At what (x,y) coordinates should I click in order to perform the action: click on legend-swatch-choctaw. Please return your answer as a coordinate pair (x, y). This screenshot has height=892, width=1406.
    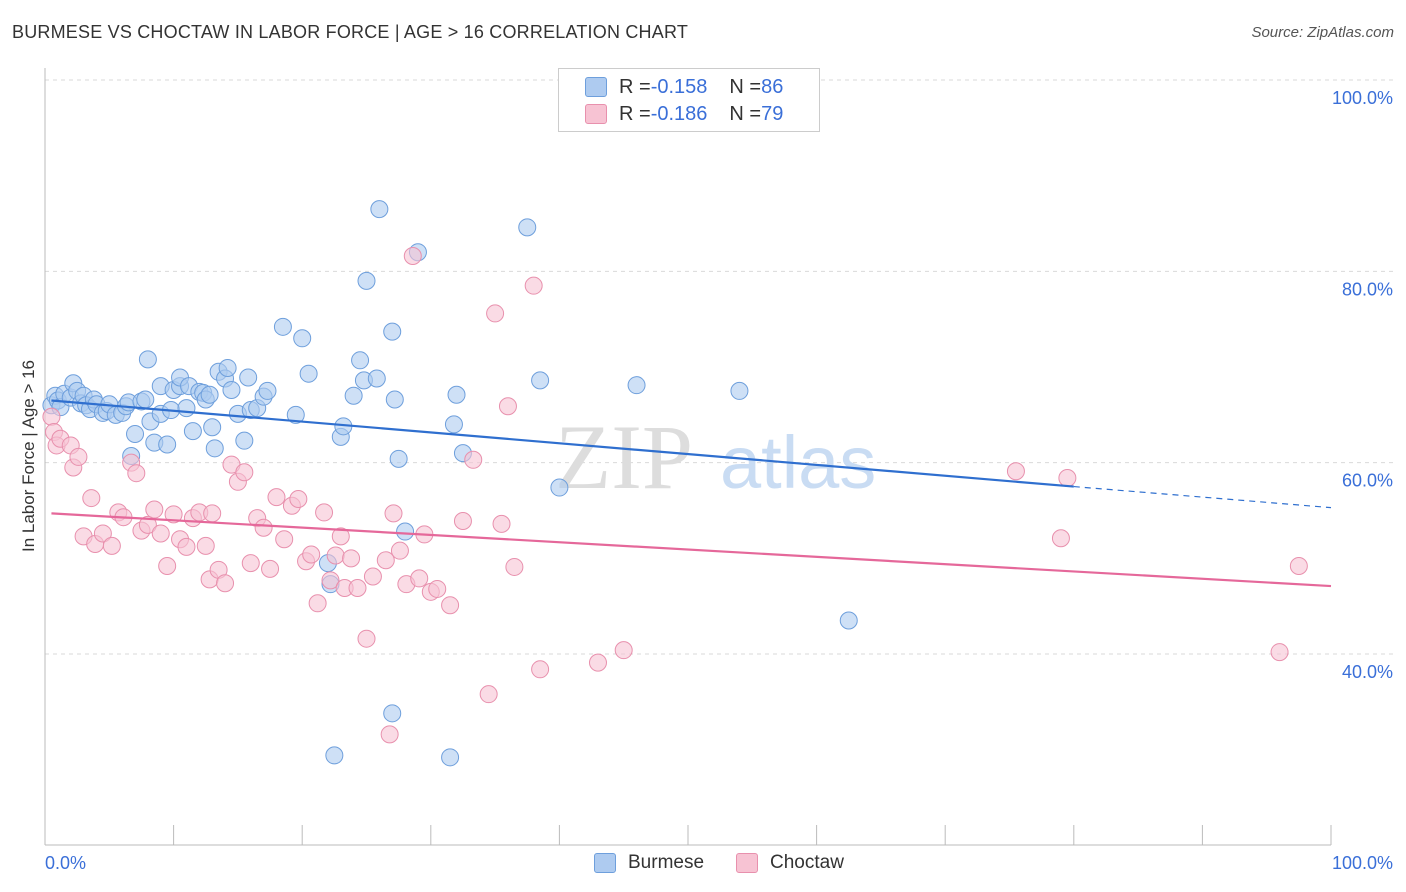
    Looking at the image, I should click on (596, 114).